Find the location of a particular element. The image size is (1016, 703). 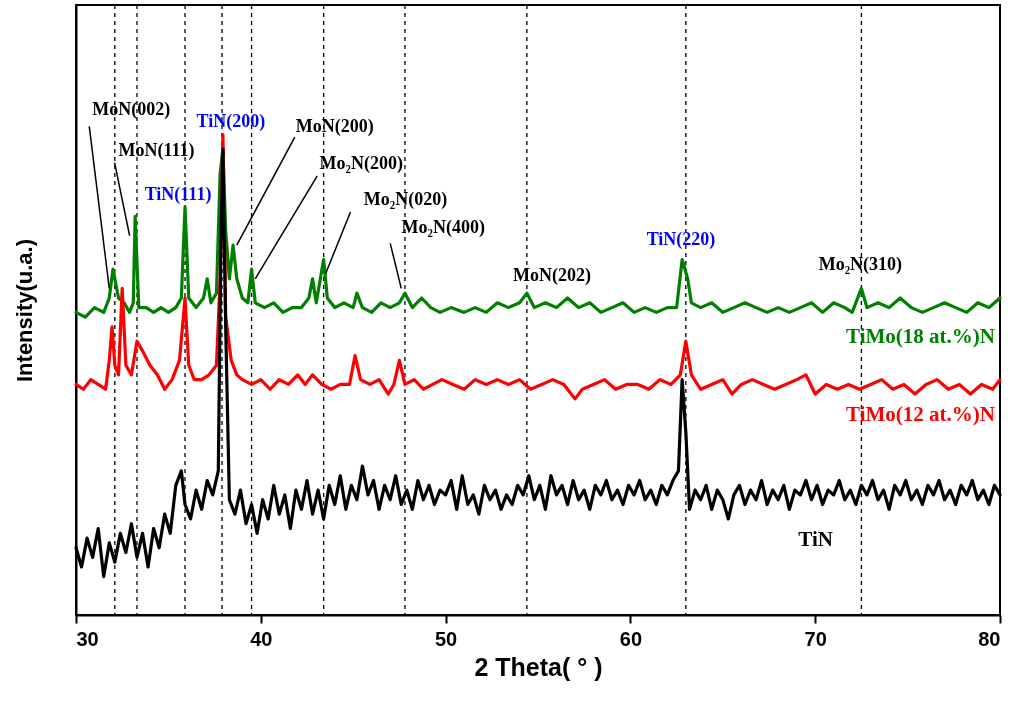

x-tick-label: 30 is located at coordinates (87, 638).